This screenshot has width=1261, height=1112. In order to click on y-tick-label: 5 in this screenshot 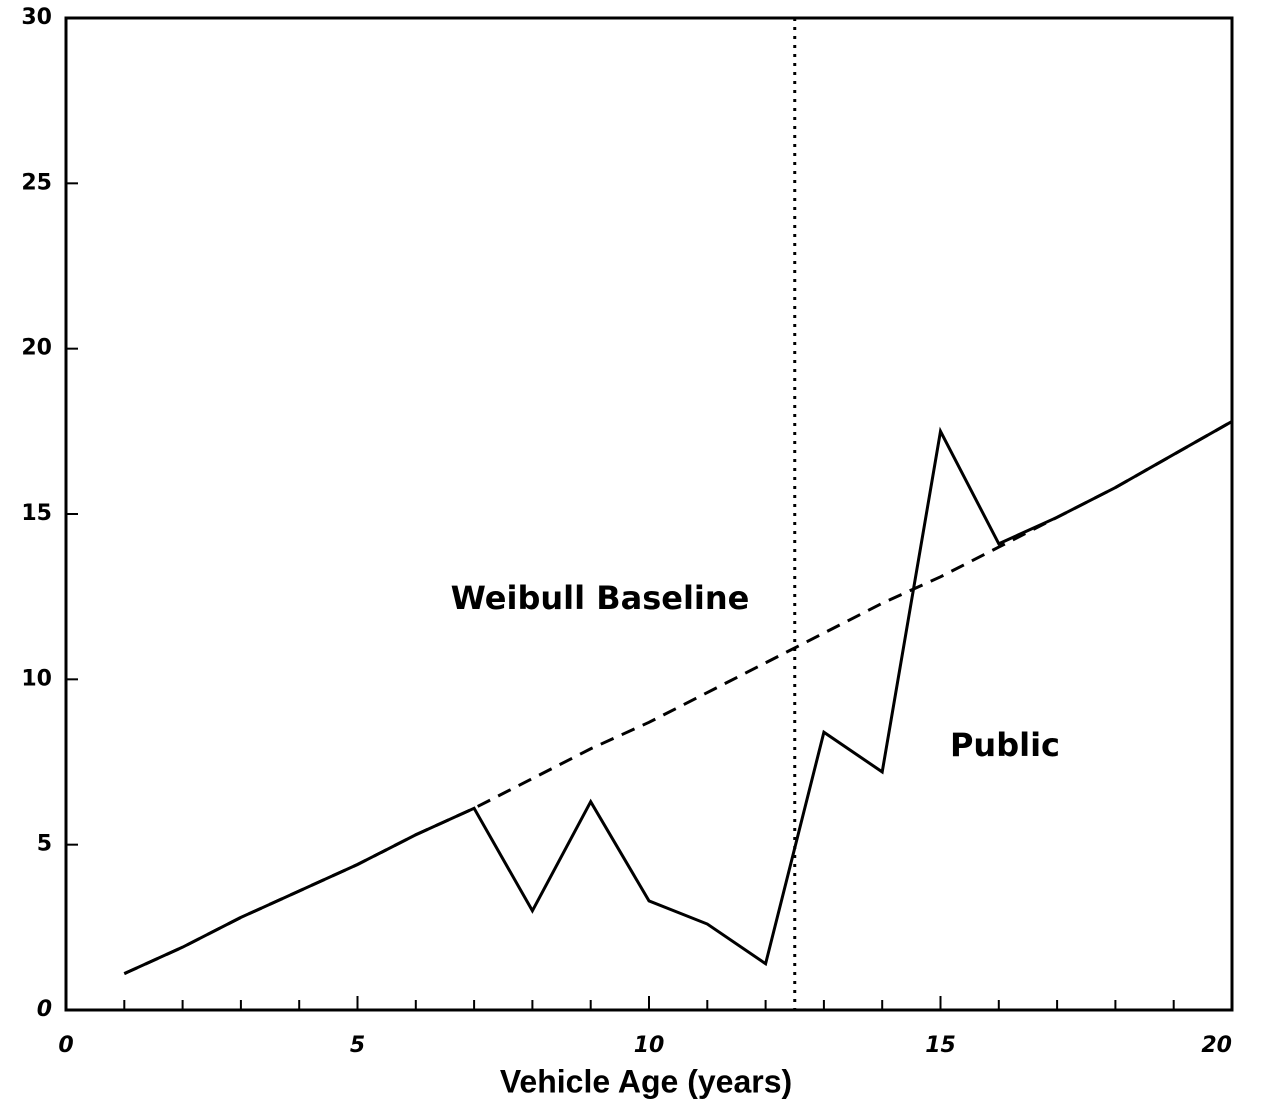, I will do `click(44, 844)`.